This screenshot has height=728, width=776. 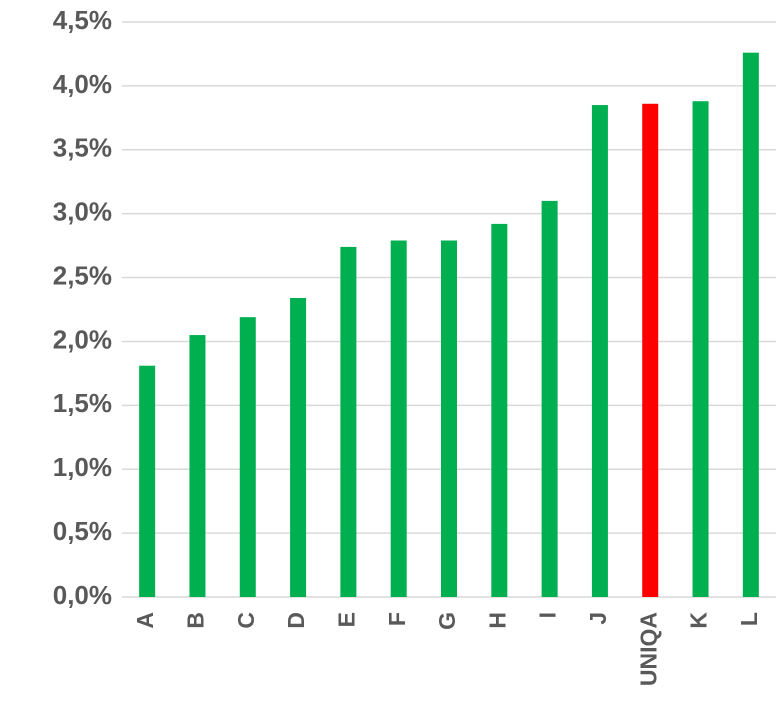 I want to click on x-tick-label: B, so click(x=196, y=620).